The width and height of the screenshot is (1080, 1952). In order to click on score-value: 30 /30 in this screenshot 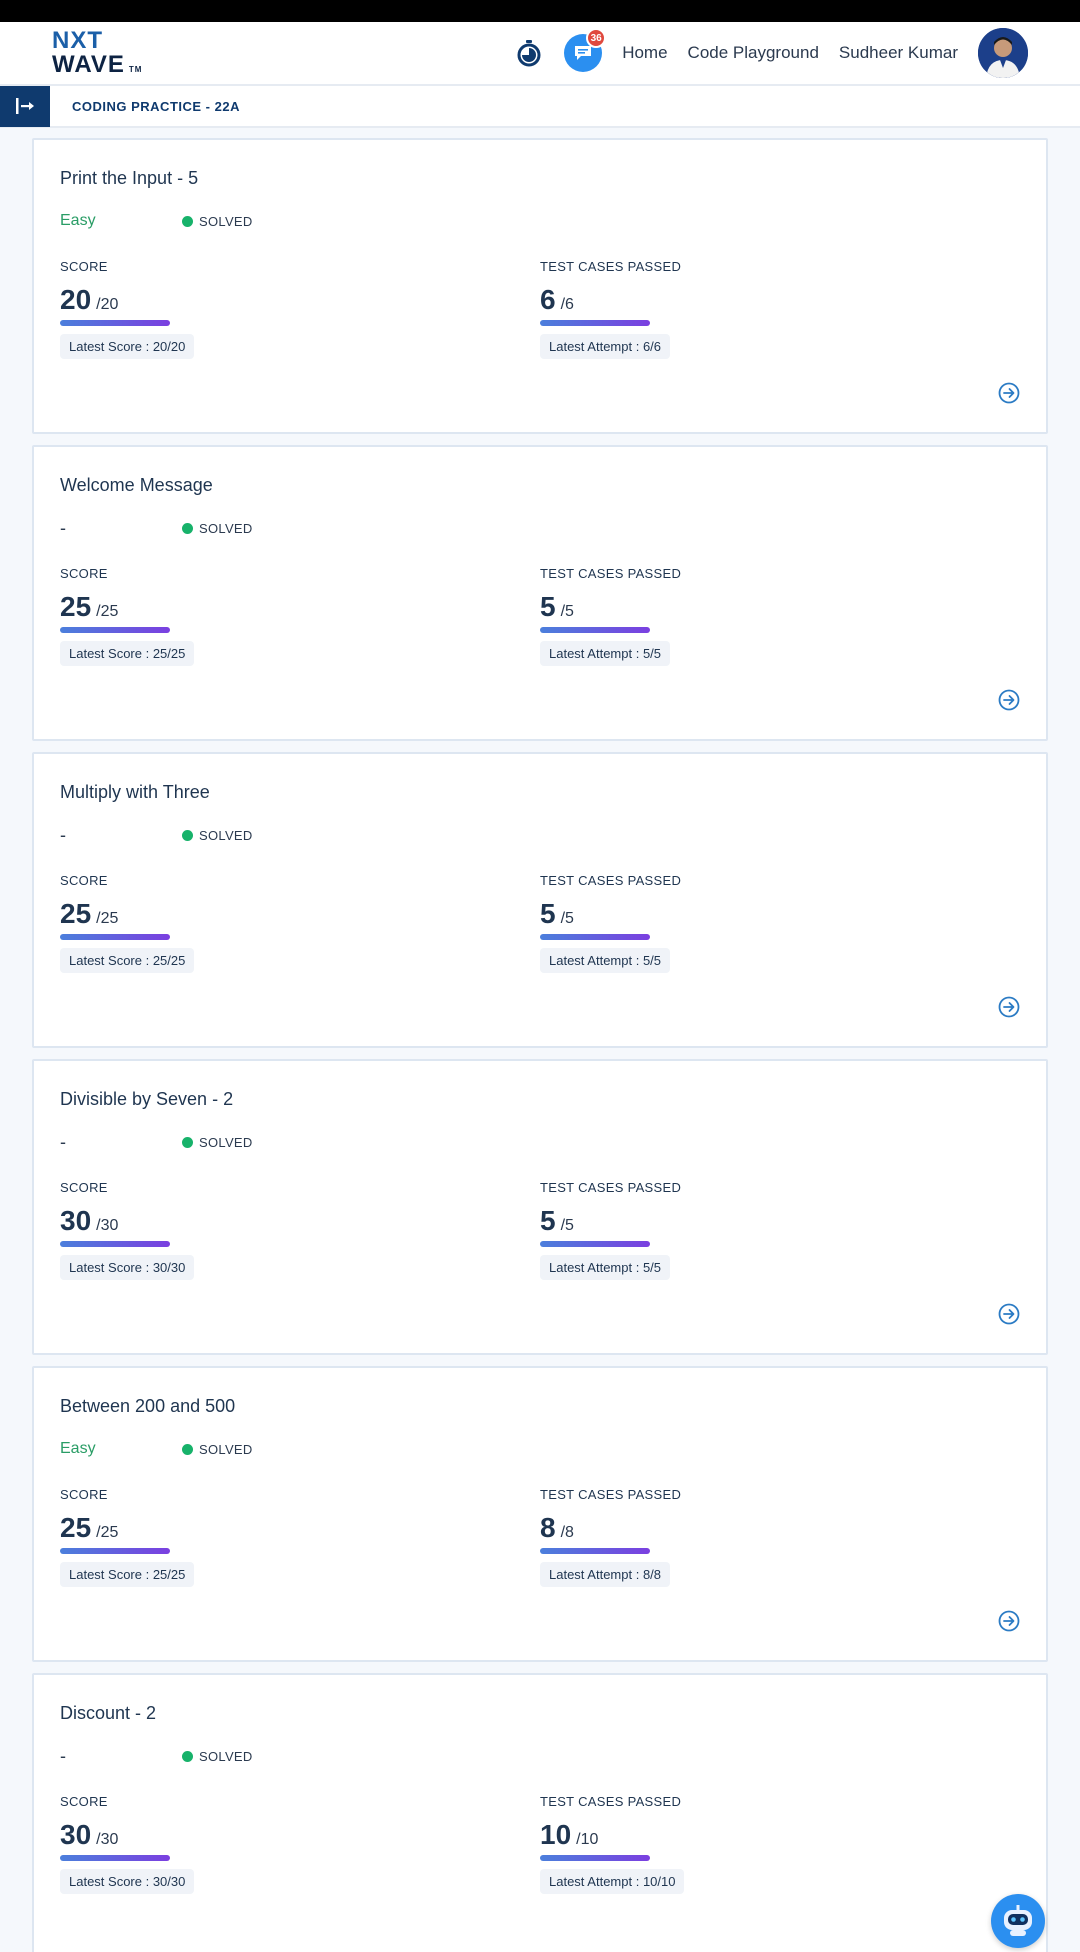, I will do `click(300, 1221)`.